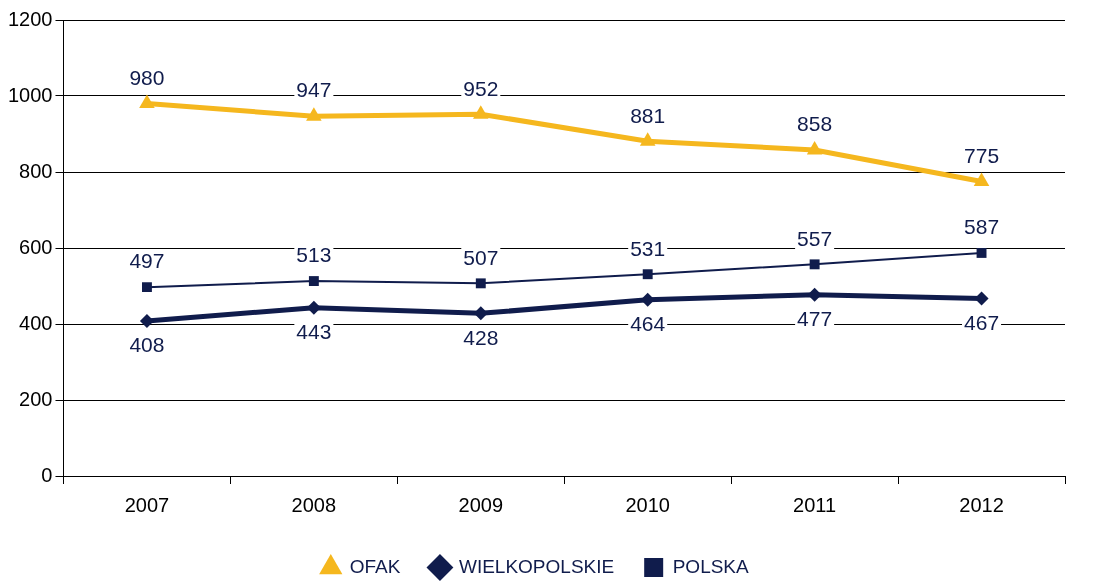 The image size is (1095, 587). Describe the element at coordinates (647, 504) in the screenshot. I see `x-tick-label: 2010` at that location.